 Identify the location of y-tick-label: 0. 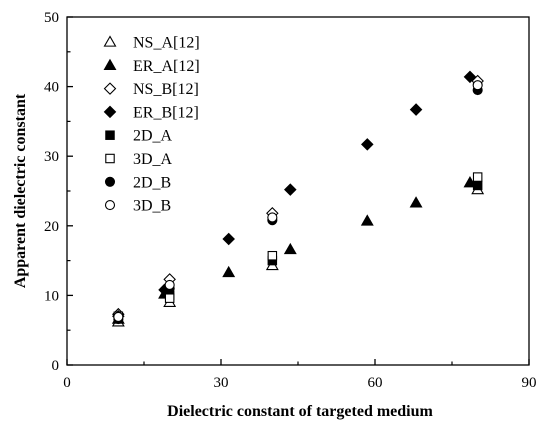
(56, 366).